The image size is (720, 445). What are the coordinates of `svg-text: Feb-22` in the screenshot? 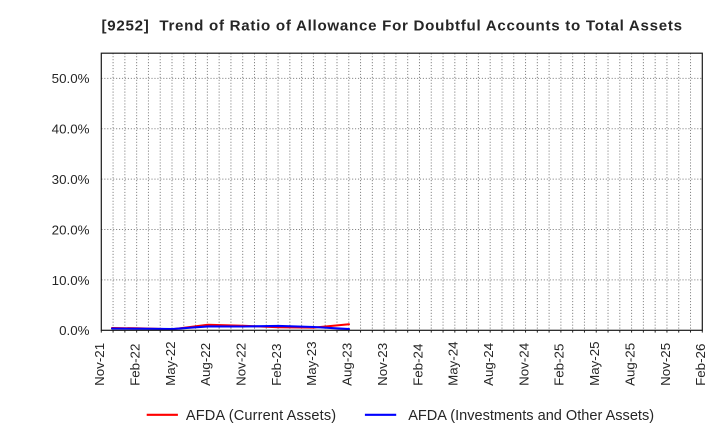 It's located at (134, 365).